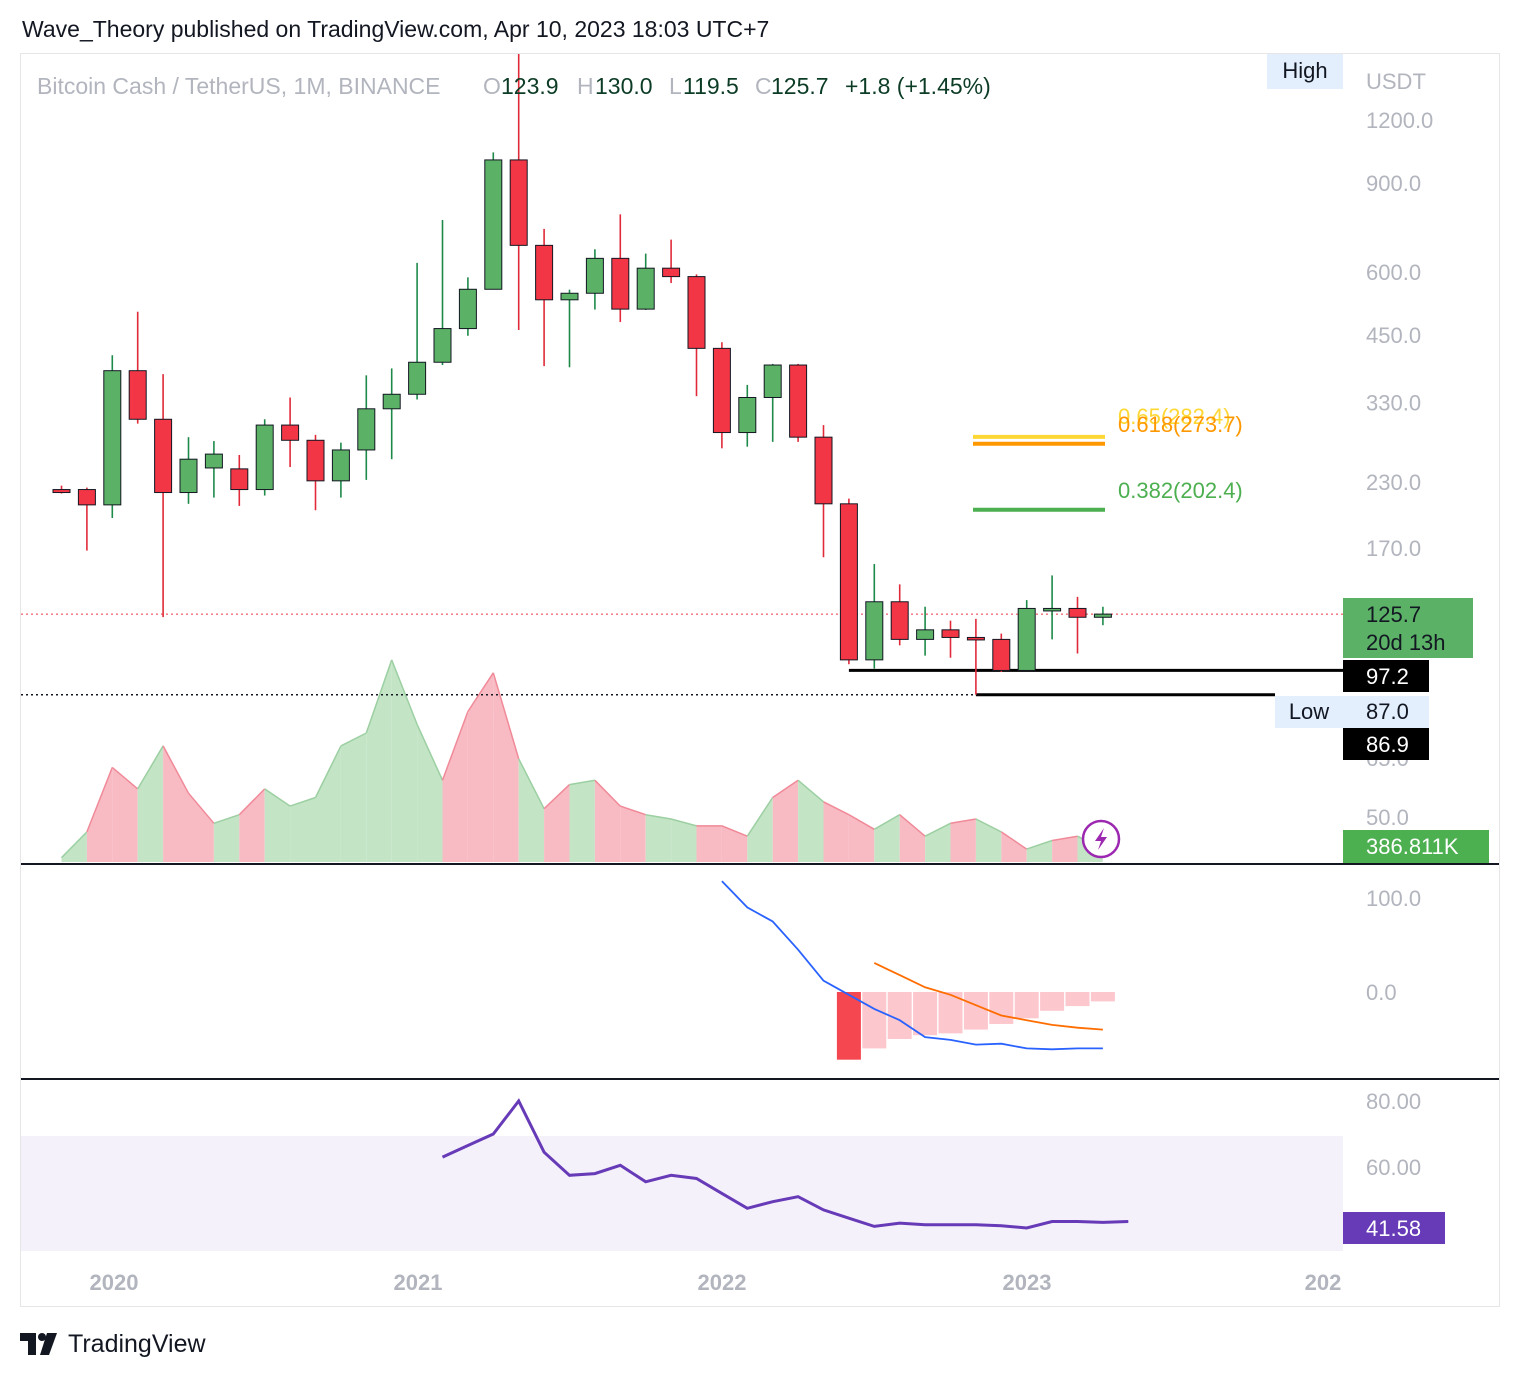  What do you see at coordinates (1393, 272) in the screenshot?
I see `price-tick-2: 600.0` at bounding box center [1393, 272].